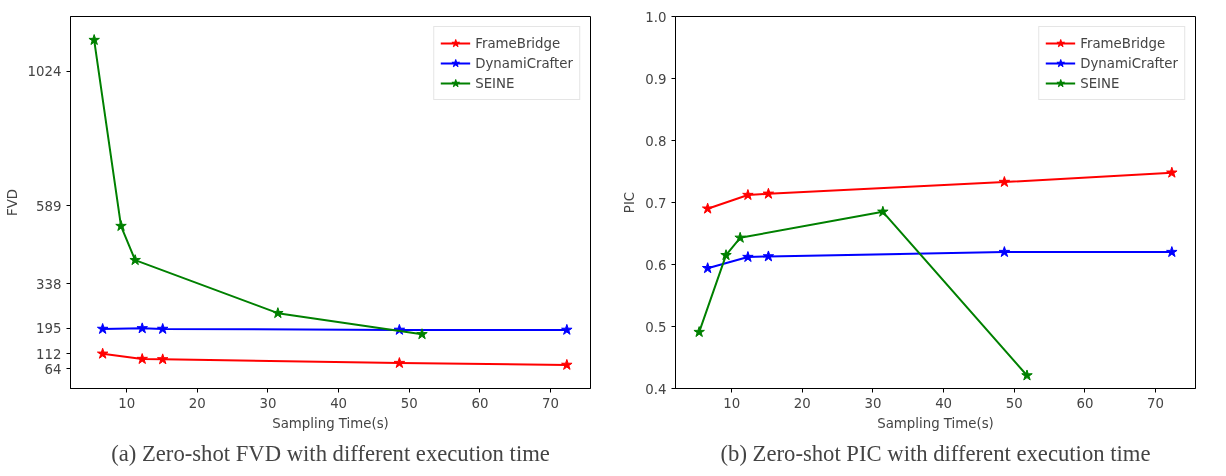 This screenshot has height=476, width=1226. What do you see at coordinates (330, 453) in the screenshot?
I see `text: (a) Zero-shot FVD with different execution time` at bounding box center [330, 453].